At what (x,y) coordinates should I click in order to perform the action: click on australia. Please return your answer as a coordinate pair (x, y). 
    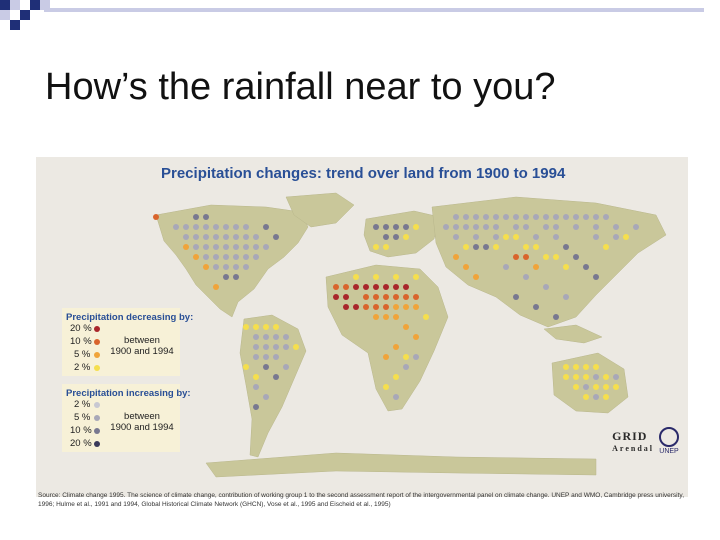
    Looking at the image, I should click on (590, 383).